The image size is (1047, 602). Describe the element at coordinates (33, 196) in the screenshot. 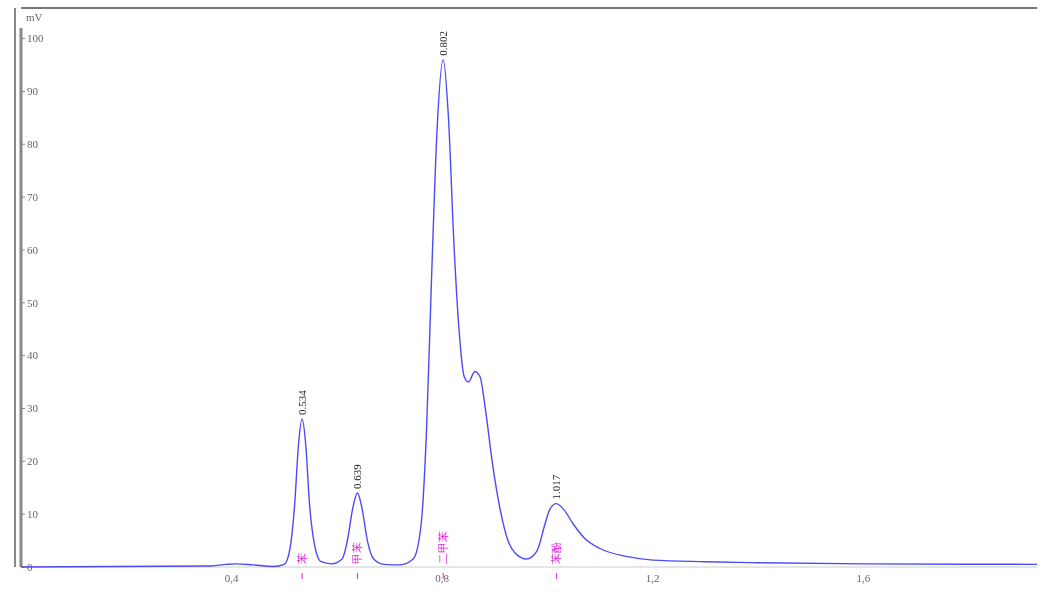

I see `y-tick-label: 70` at that location.